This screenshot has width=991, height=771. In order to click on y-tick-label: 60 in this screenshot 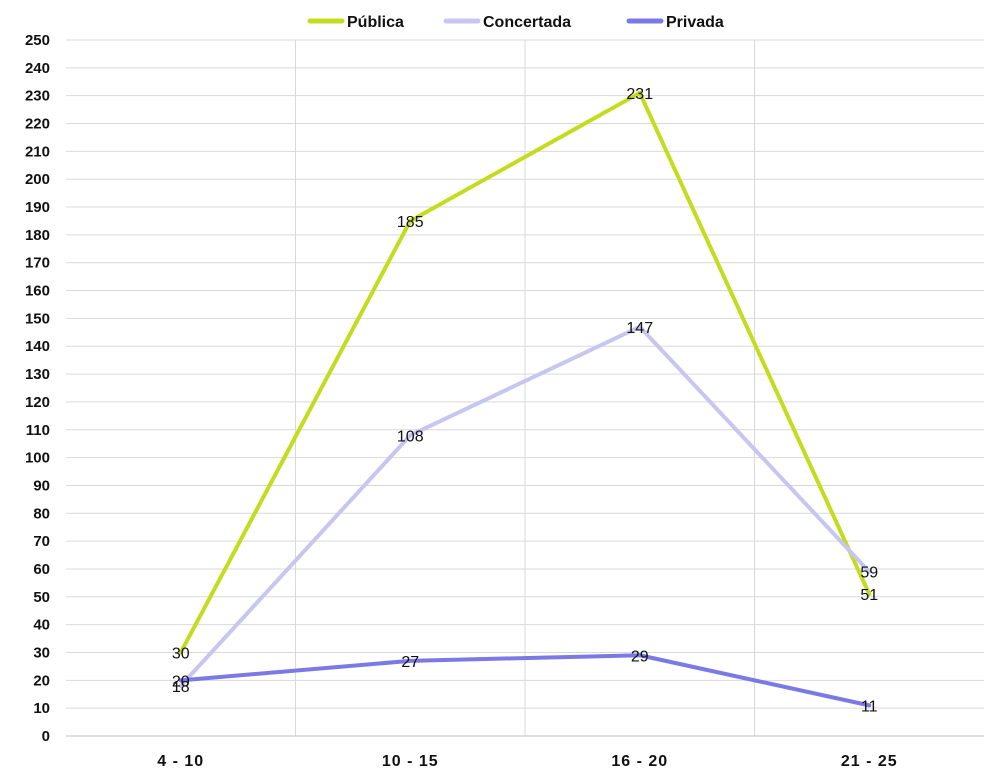, I will do `click(41, 569)`.